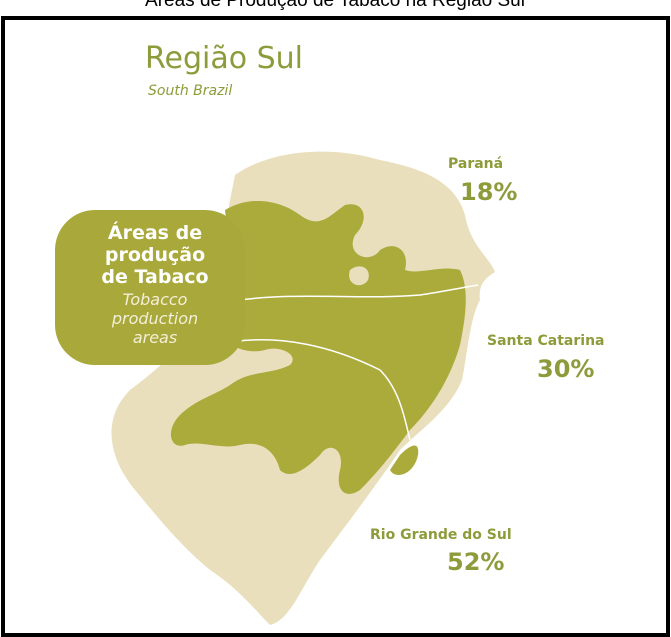 This screenshot has height=637, width=671. What do you see at coordinates (488, 192) in the screenshot?
I see `region-share: 18%` at bounding box center [488, 192].